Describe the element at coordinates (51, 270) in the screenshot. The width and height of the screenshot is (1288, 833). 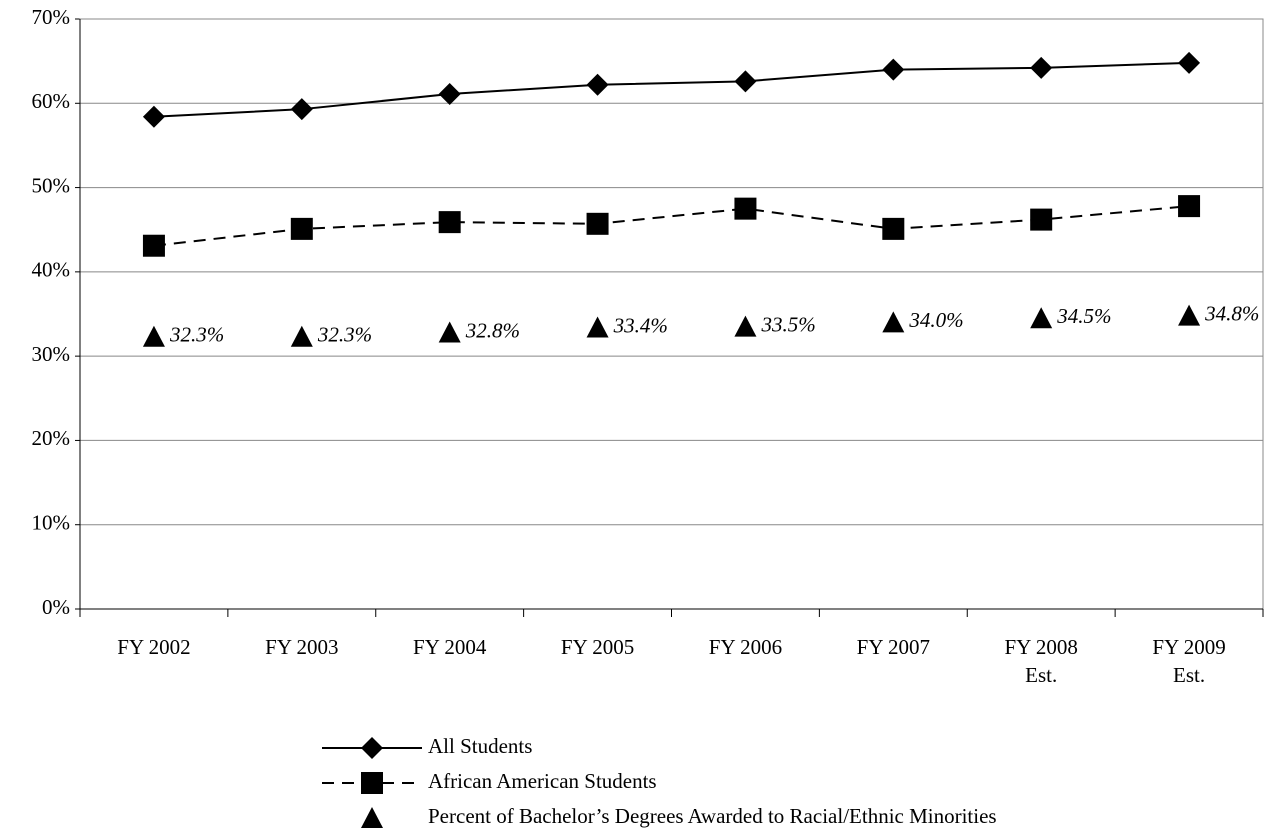
I see `y-tick-label: 40%` at that location.